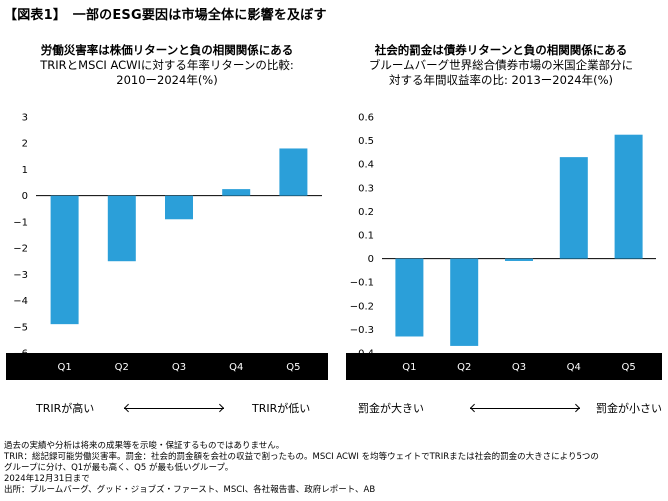 This screenshot has width=668, height=501. Describe the element at coordinates (366, 118) in the screenshot. I see `y-tick-label: 0.6` at that location.